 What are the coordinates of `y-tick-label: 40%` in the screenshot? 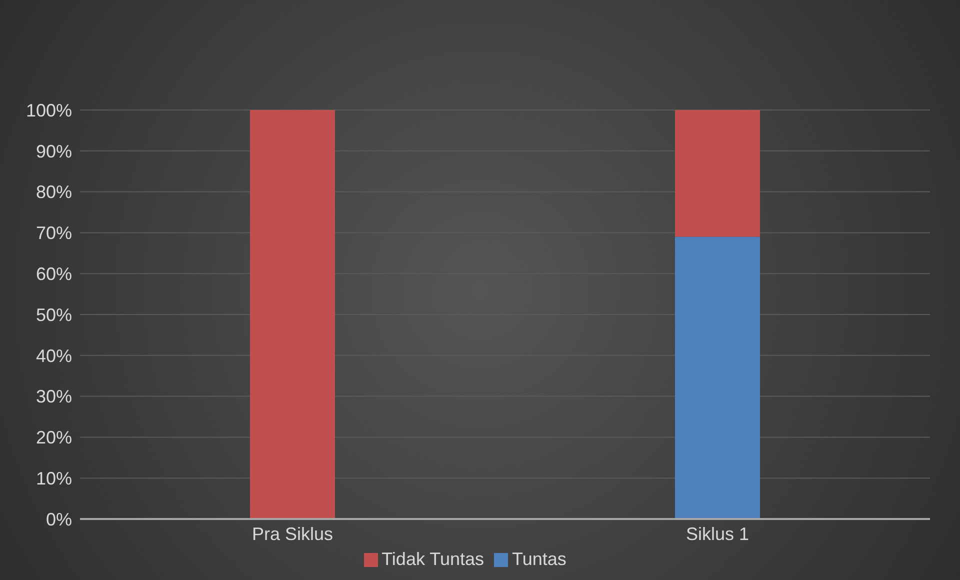 It's located at (54, 356).